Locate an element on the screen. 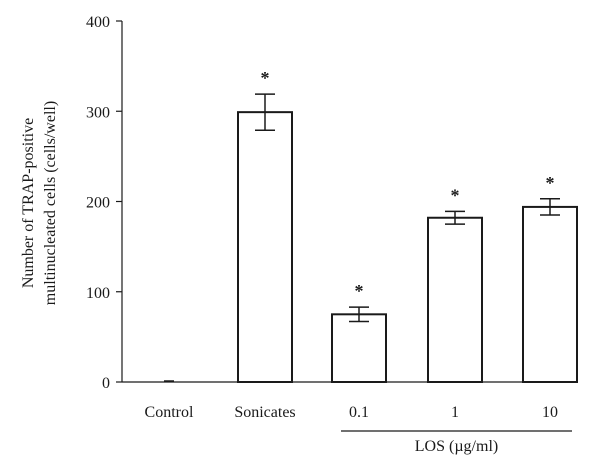  y-tick-label: 200 is located at coordinates (98, 203).